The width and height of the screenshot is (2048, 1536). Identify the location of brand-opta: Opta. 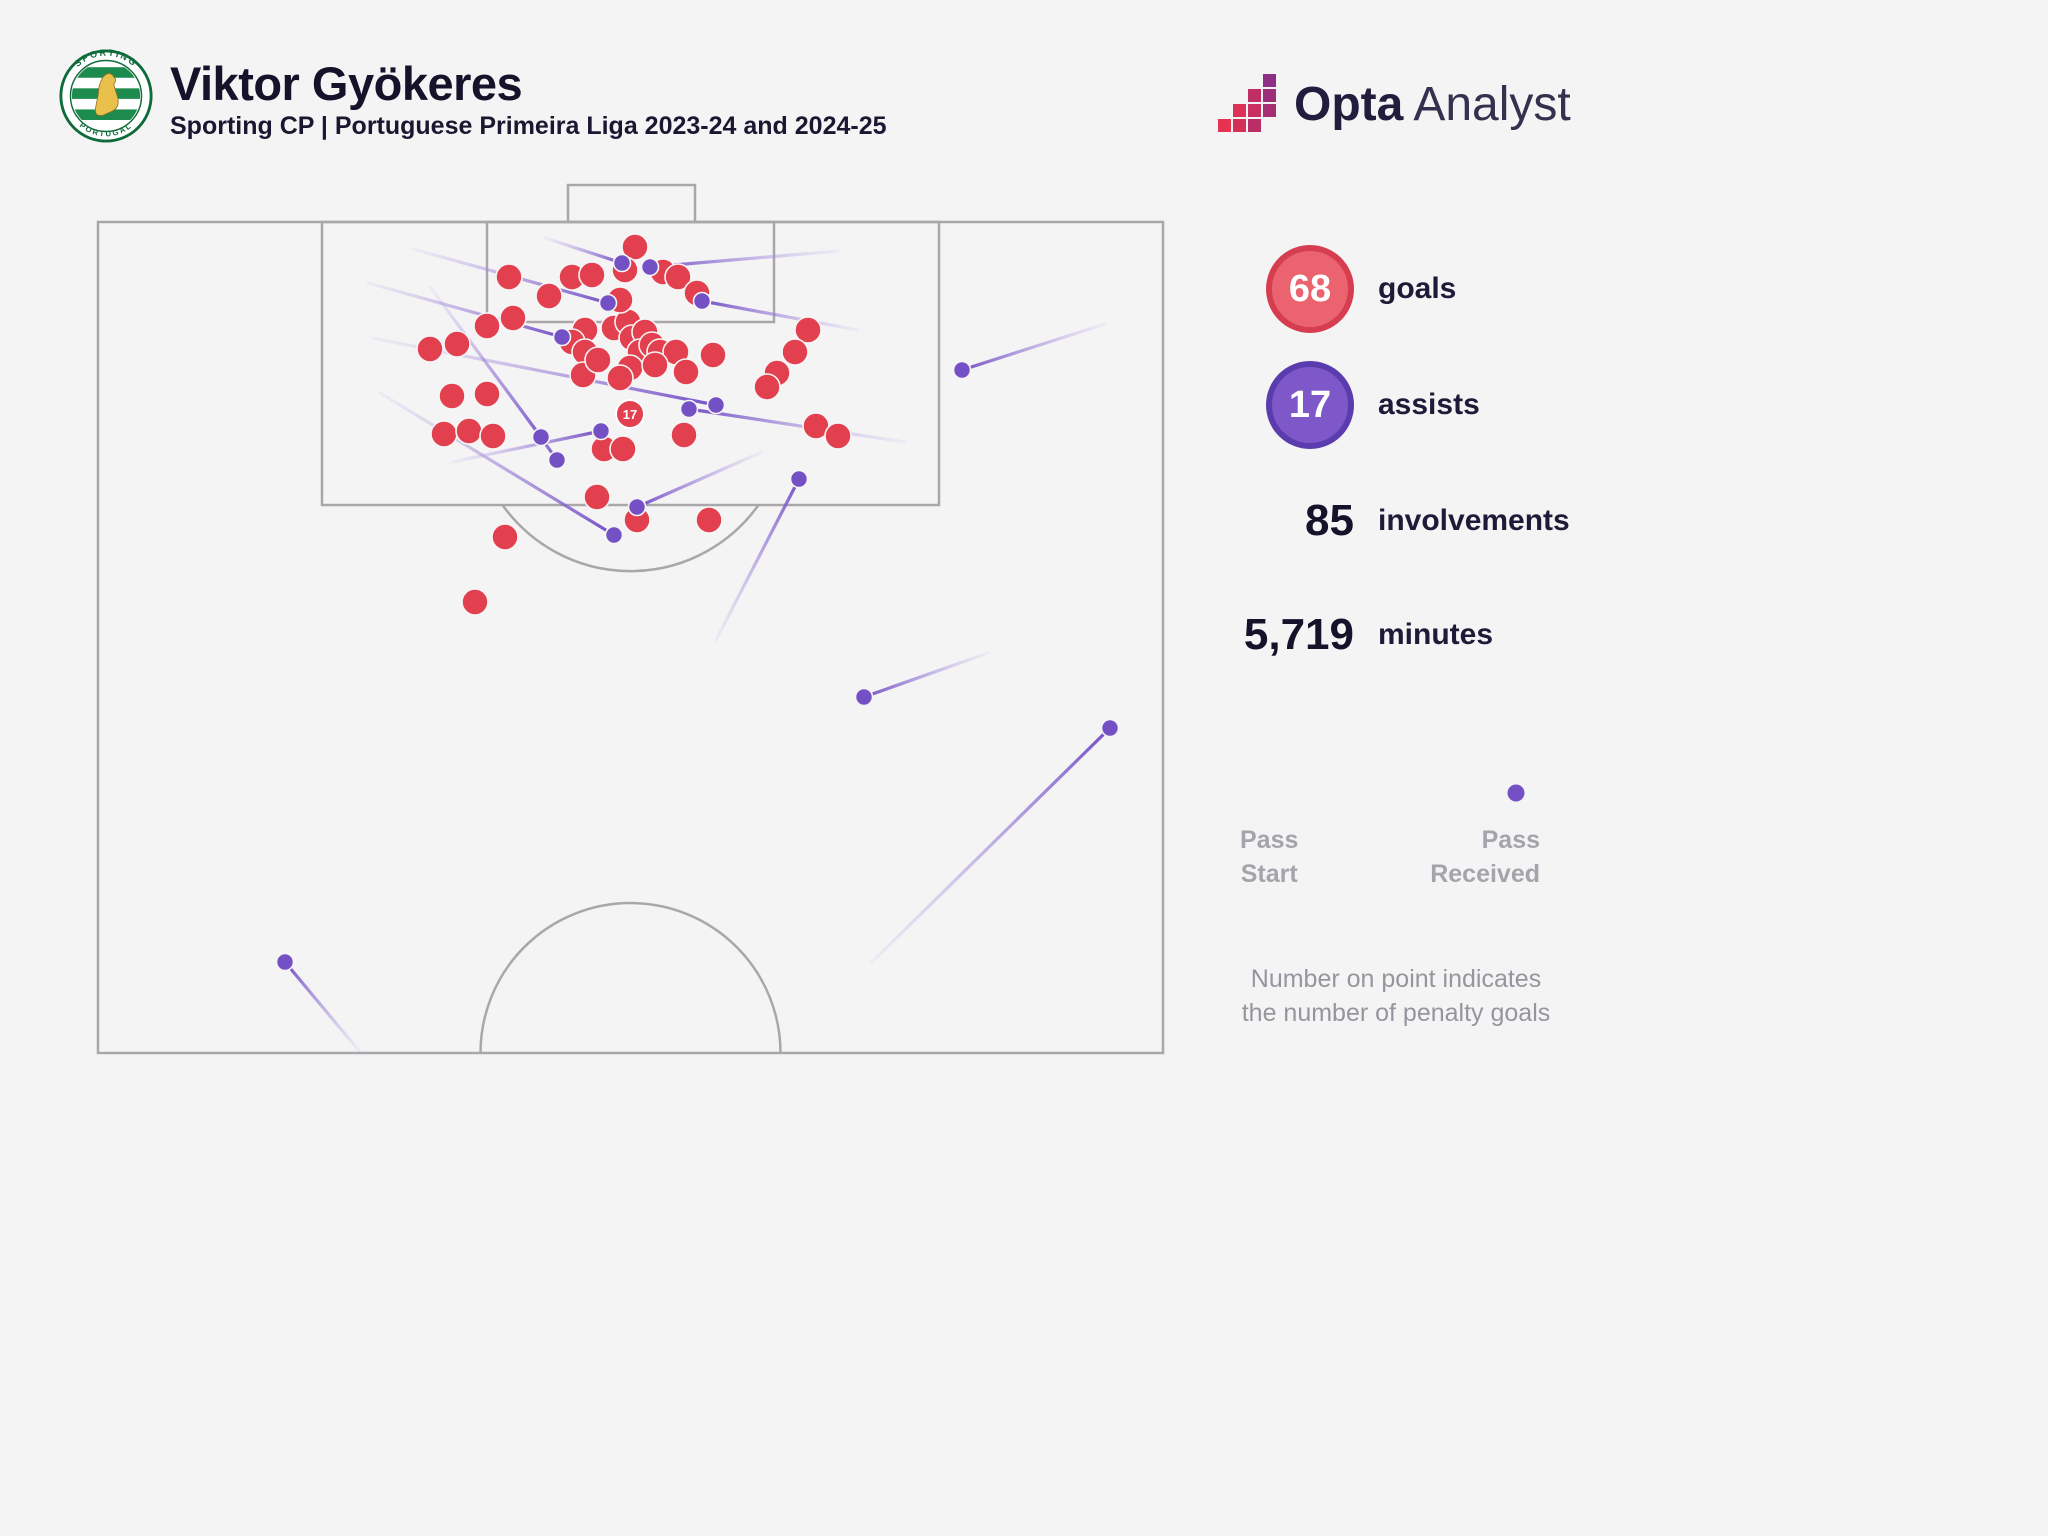
(1349, 104).